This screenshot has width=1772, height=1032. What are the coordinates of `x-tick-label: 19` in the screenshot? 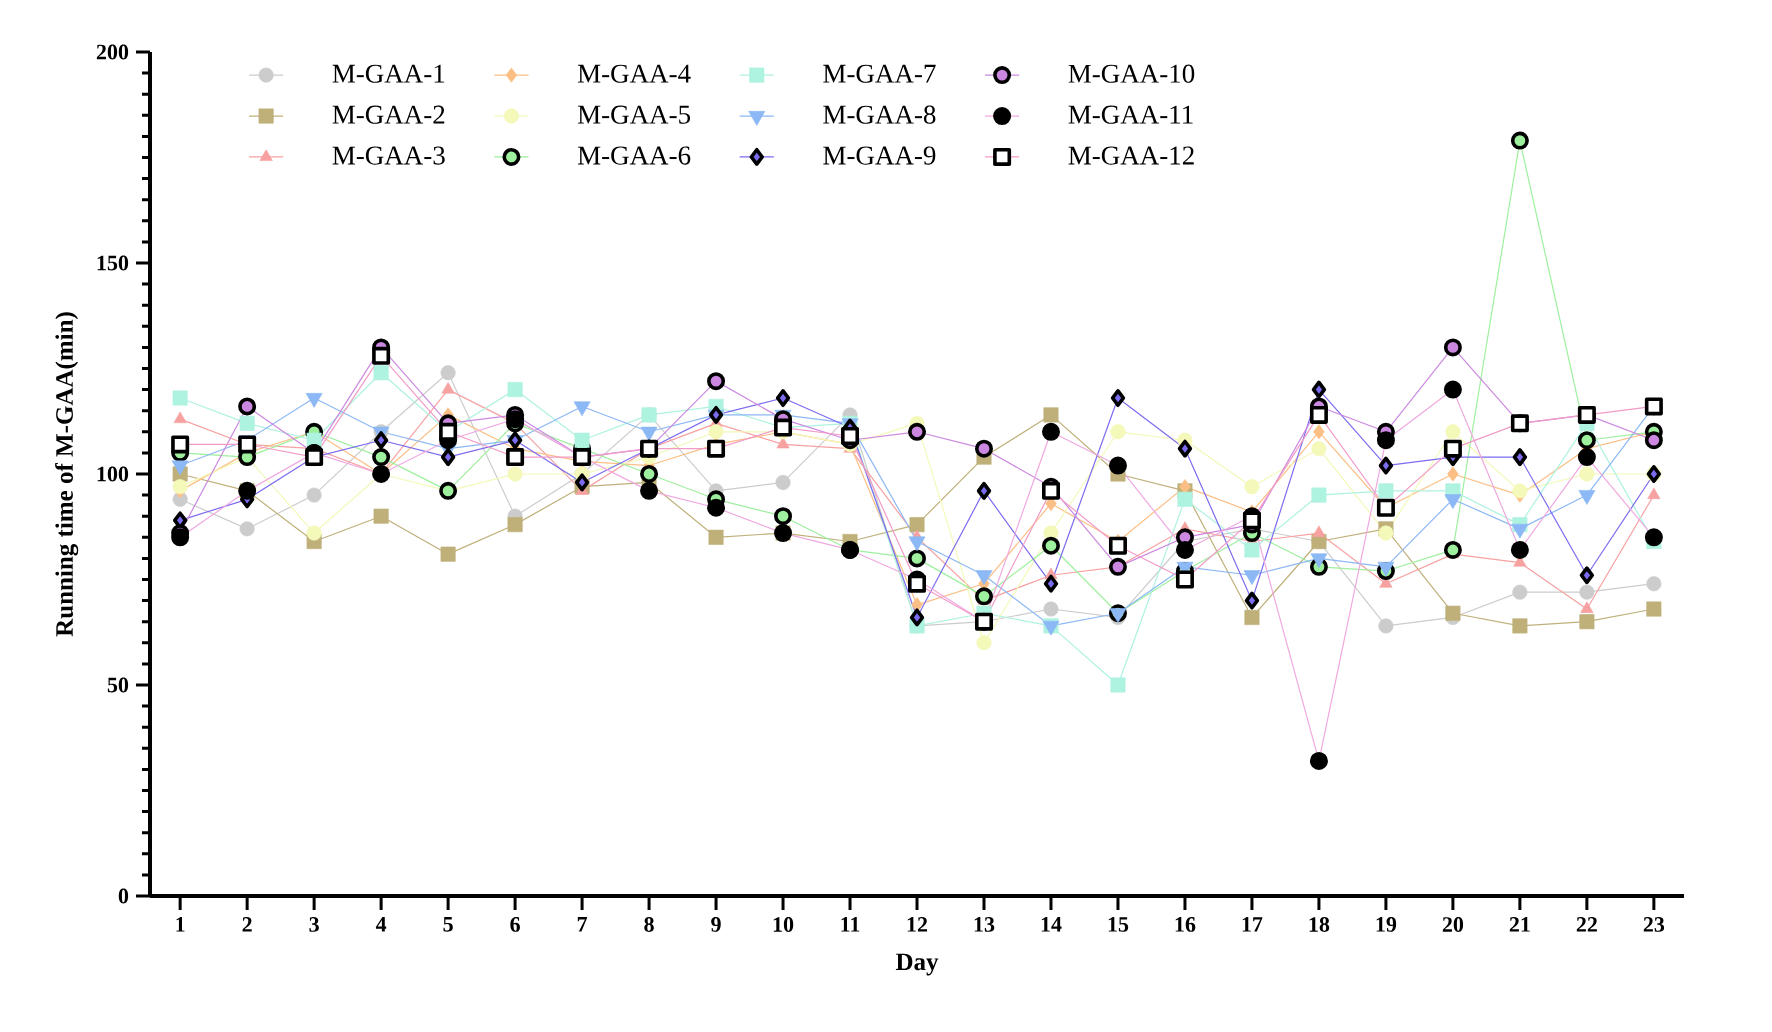 It's located at (1386, 924).